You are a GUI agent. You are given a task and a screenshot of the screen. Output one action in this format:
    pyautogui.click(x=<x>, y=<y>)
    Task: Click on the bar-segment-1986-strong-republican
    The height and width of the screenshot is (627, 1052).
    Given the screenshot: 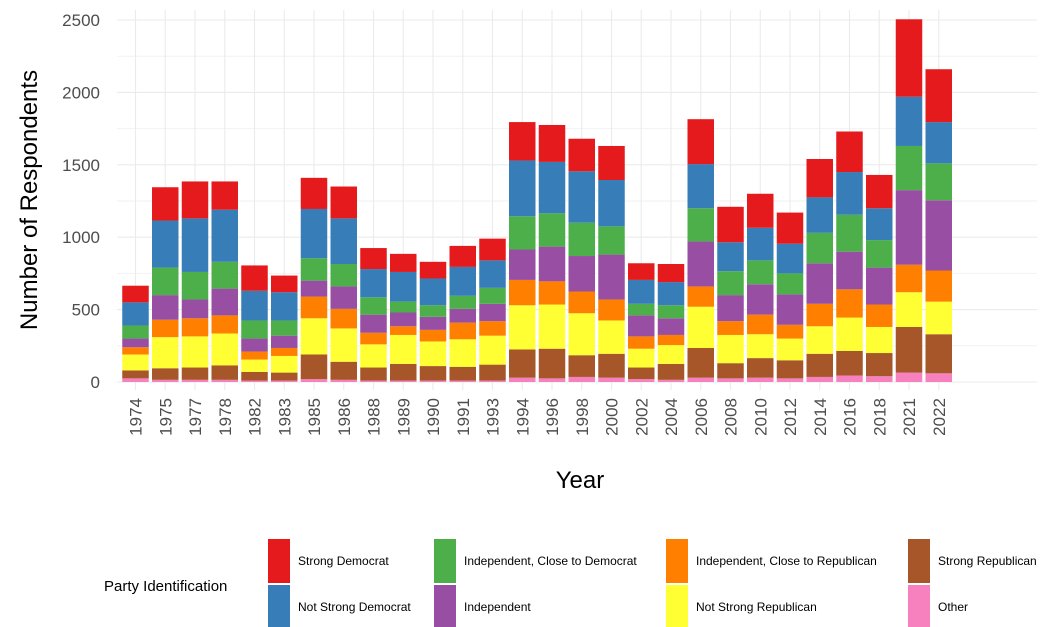 What is the action you would take?
    pyautogui.click(x=343, y=370)
    